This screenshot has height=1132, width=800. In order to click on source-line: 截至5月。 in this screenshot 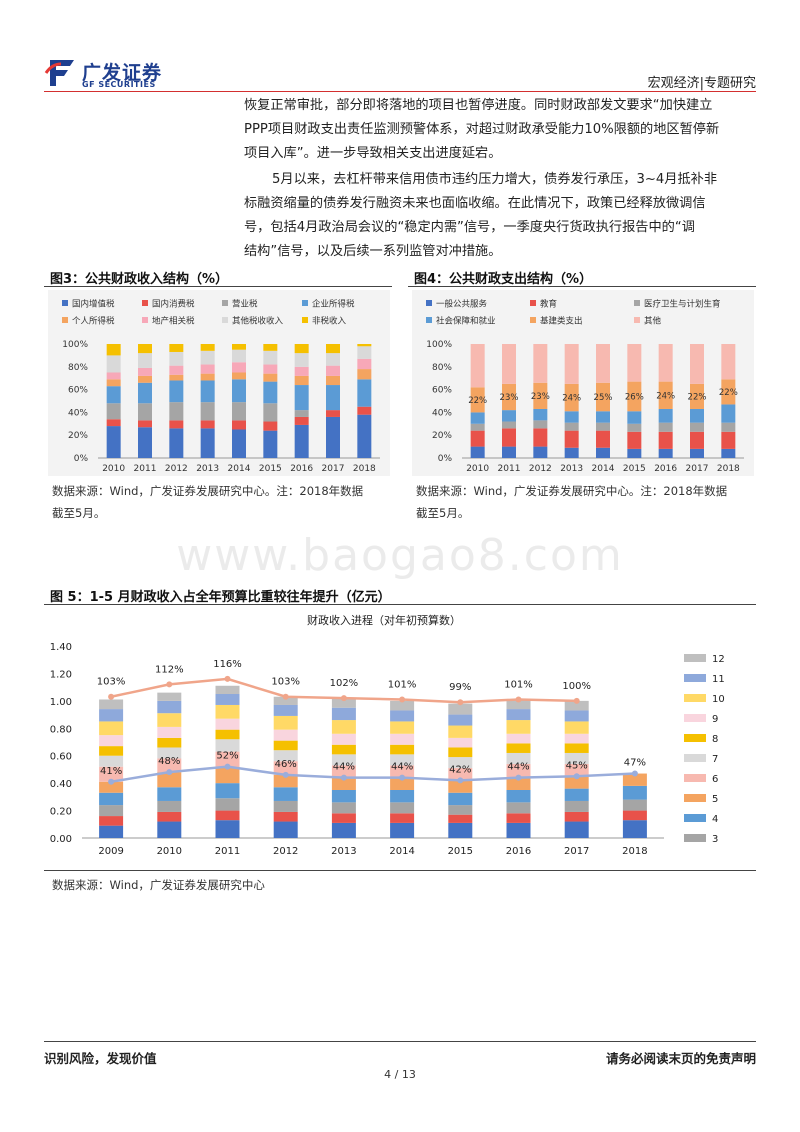, I will do `click(443, 513)`.